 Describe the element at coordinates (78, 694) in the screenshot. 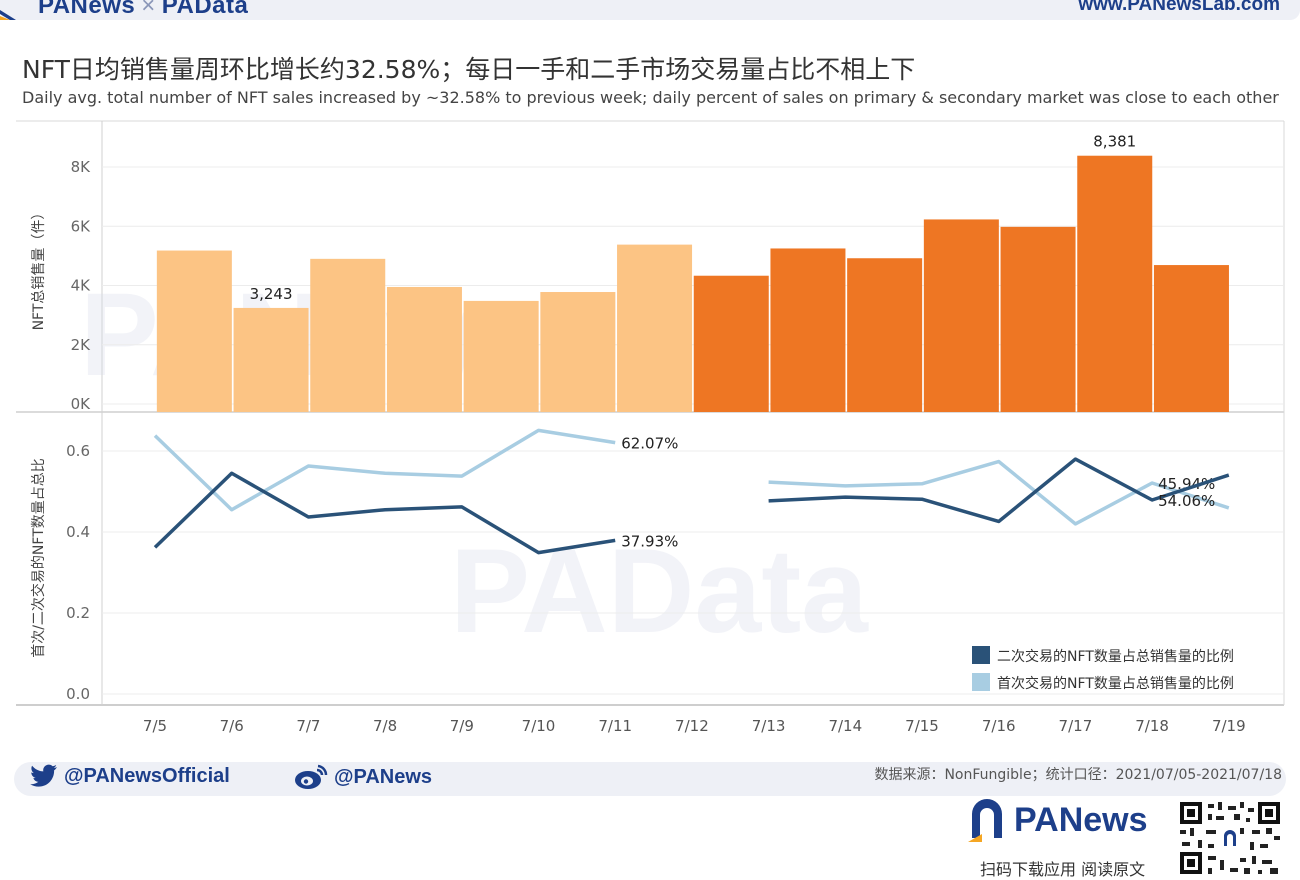

I see `line-y-tick-label: 0.0` at that location.